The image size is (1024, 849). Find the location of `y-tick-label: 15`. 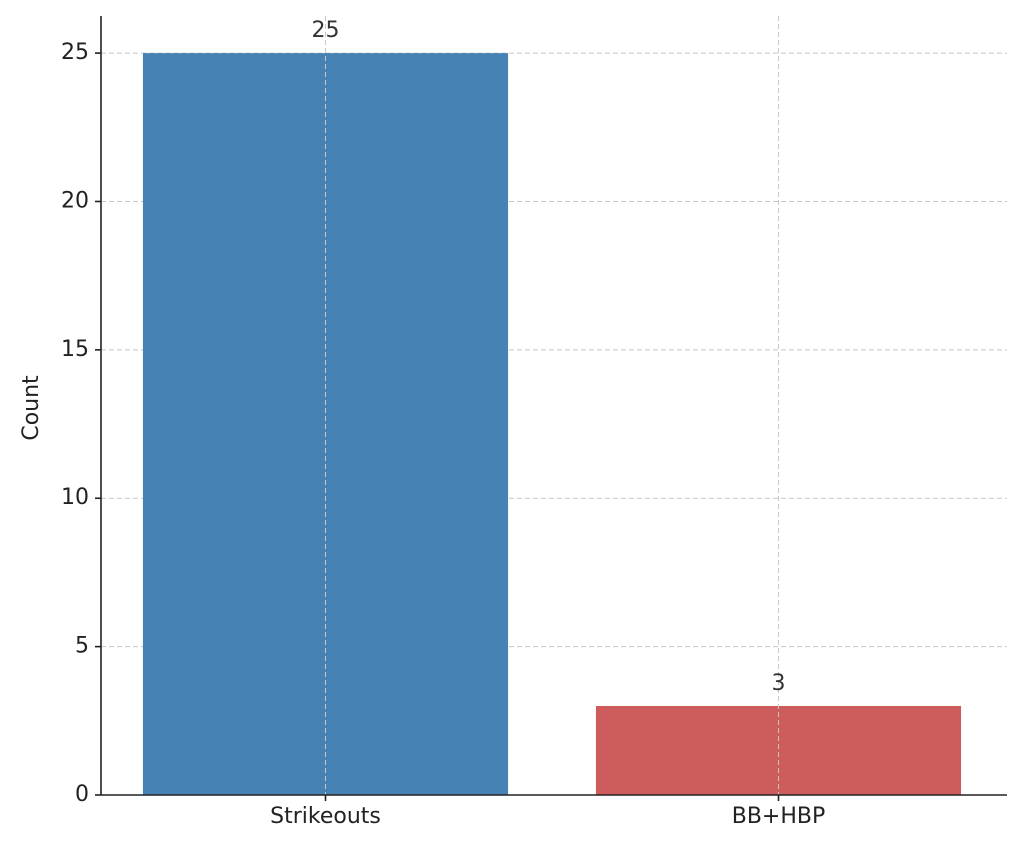

y-tick-label: 15 is located at coordinates (75, 349).